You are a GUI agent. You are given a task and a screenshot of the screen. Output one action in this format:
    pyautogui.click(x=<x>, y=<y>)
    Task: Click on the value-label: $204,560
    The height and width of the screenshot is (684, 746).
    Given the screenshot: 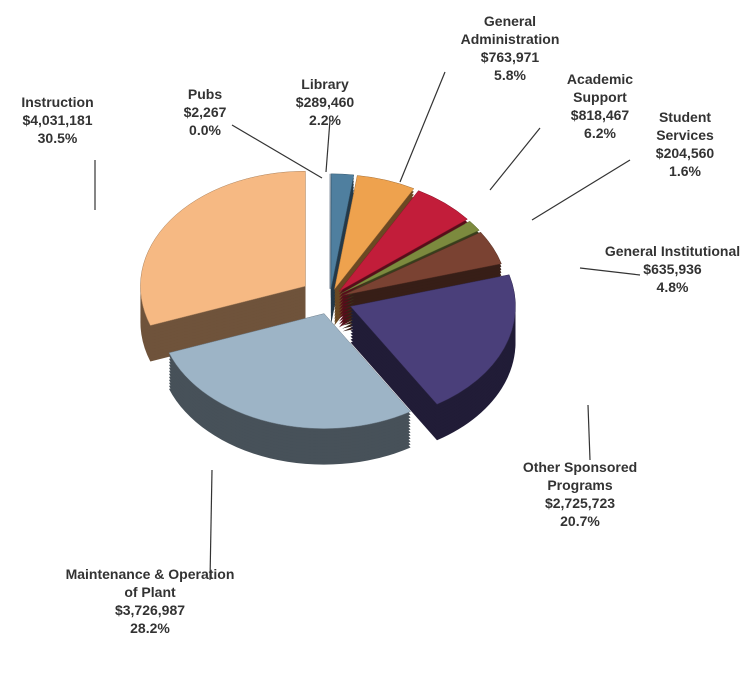 What is the action you would take?
    pyautogui.click(x=685, y=153)
    